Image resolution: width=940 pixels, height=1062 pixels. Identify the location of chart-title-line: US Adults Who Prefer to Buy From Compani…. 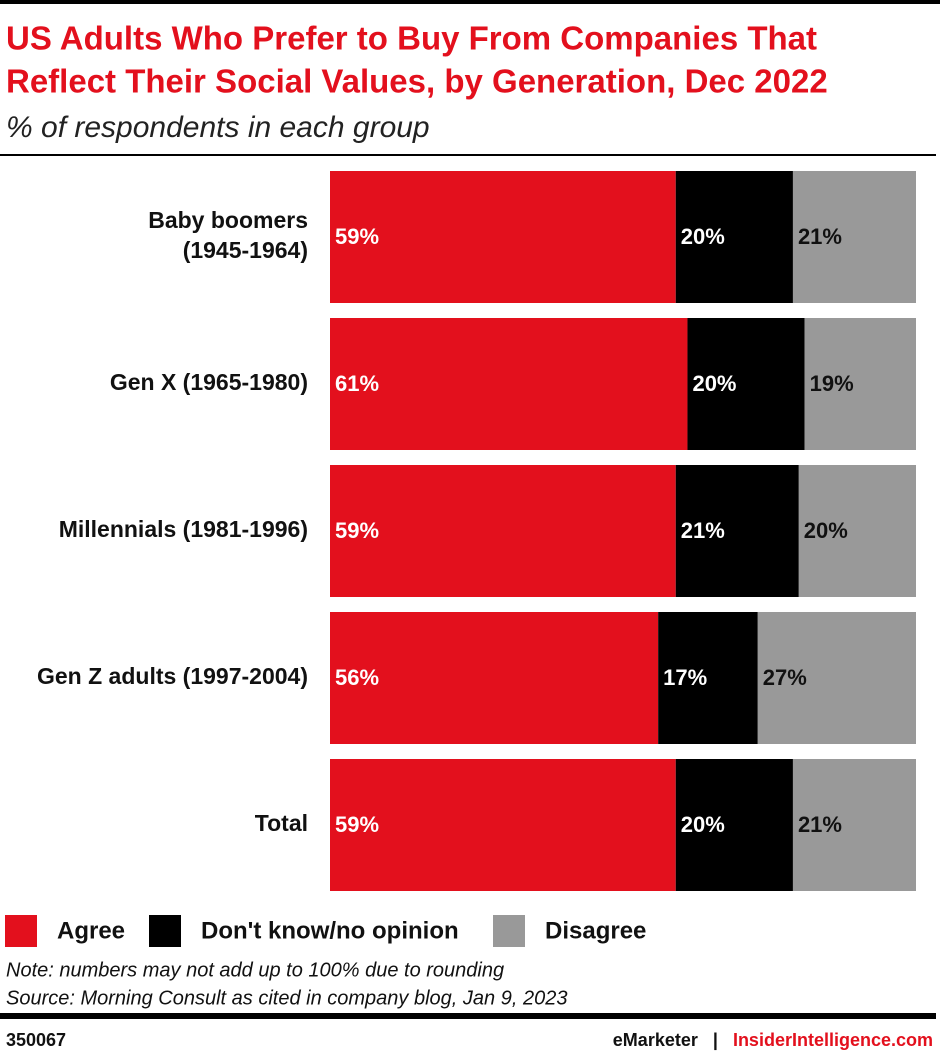
(411, 38).